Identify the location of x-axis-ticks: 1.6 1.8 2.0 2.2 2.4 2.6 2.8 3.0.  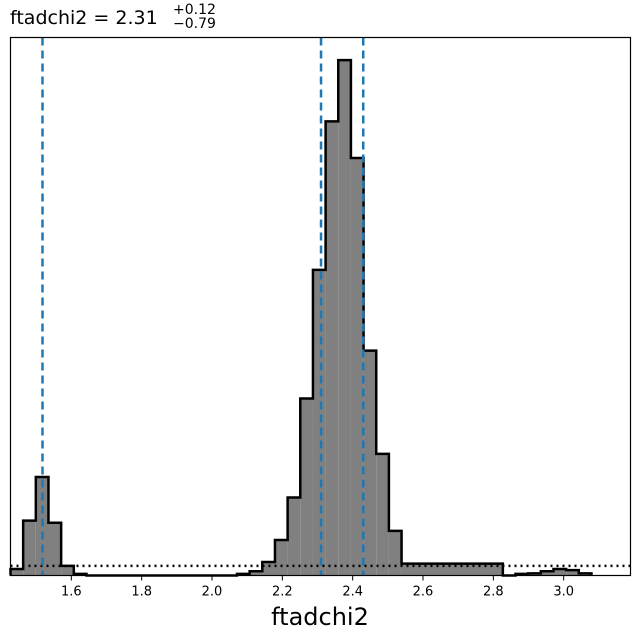
(317, 587).